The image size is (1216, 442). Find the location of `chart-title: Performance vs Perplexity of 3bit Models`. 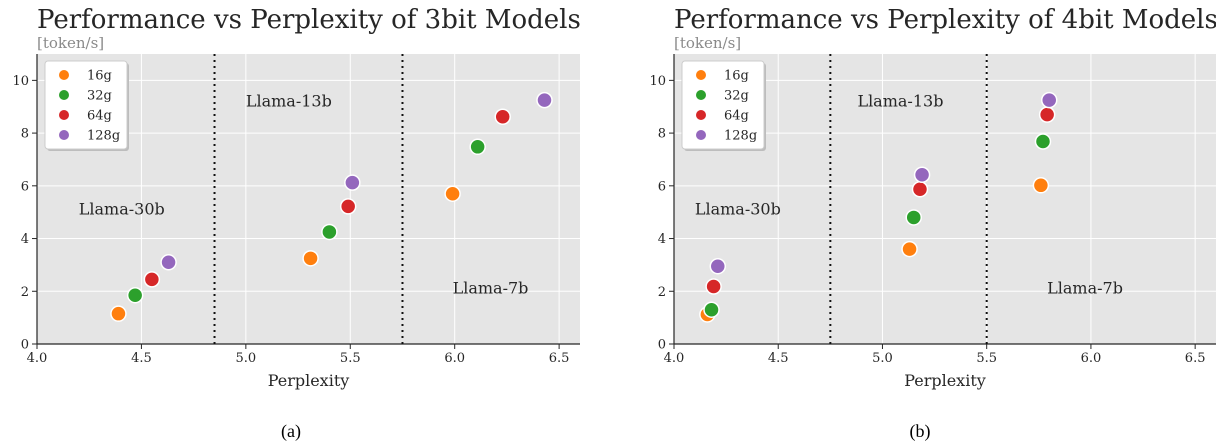

chart-title: Performance vs Perplexity of 3bit Models is located at coordinates (309, 20).